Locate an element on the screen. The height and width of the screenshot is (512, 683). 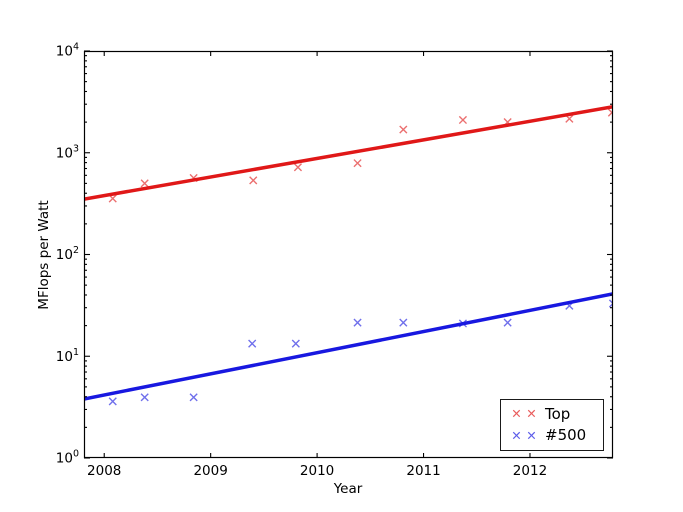
series-0-markers is located at coordinates (360, 155).